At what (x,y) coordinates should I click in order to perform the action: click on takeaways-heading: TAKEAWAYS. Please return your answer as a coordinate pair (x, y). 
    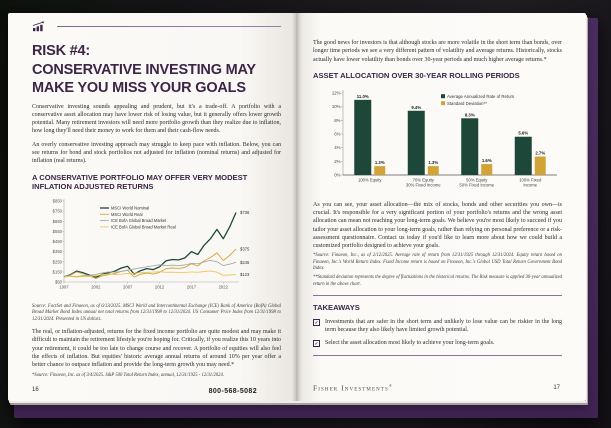
    Looking at the image, I should click on (336, 307).